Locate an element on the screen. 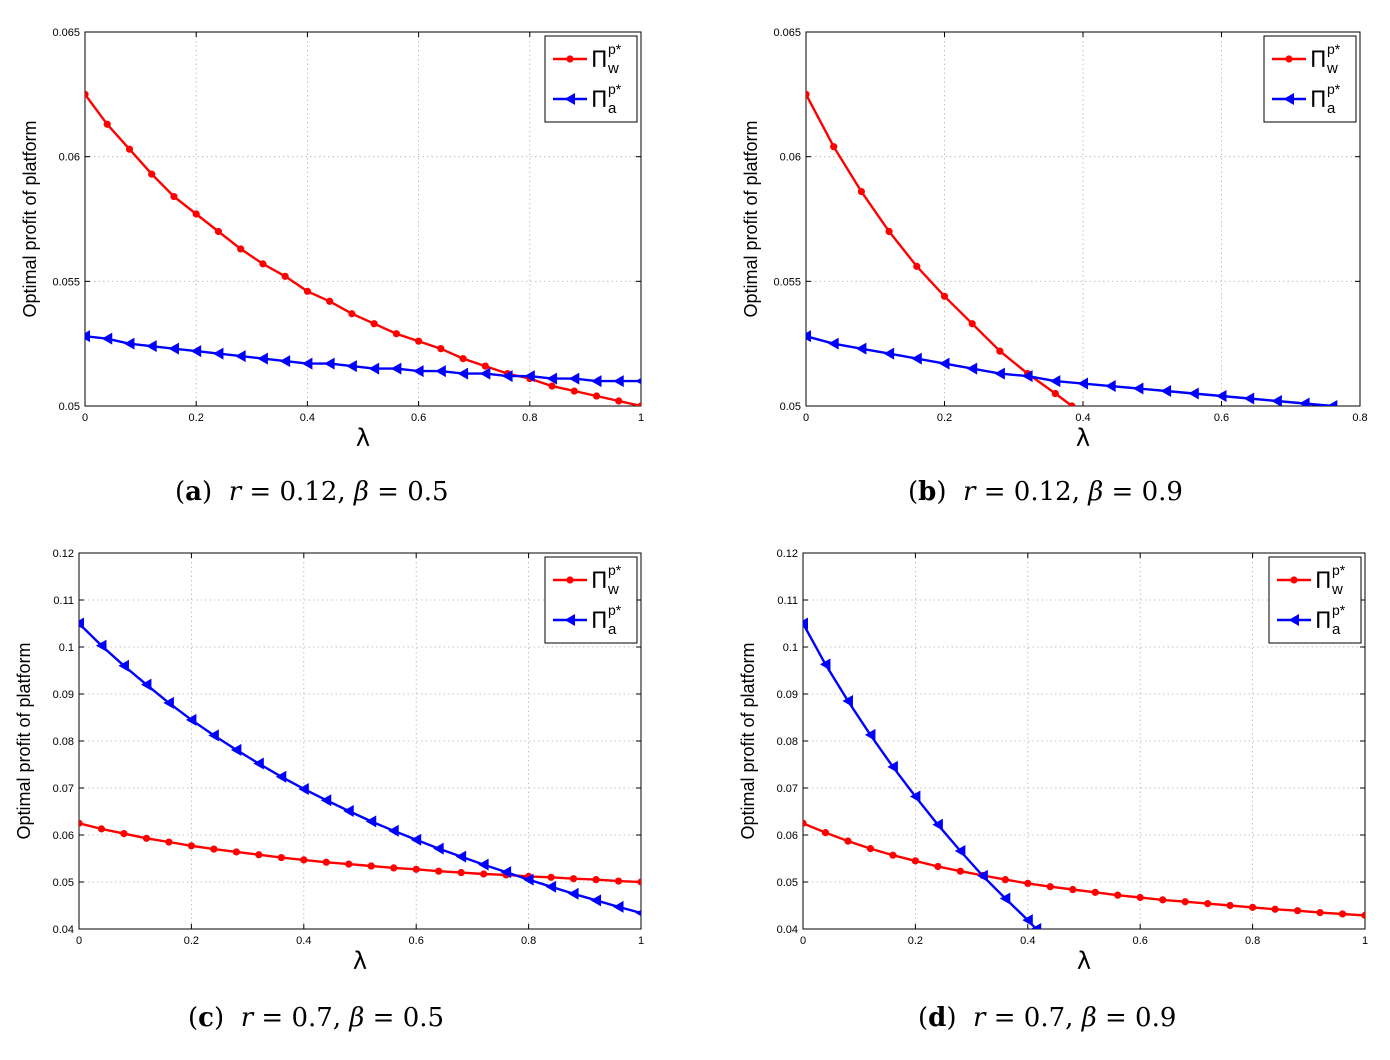 This screenshot has height=1060, width=1390. x-tick-label: 0.6 is located at coordinates (1140, 941).